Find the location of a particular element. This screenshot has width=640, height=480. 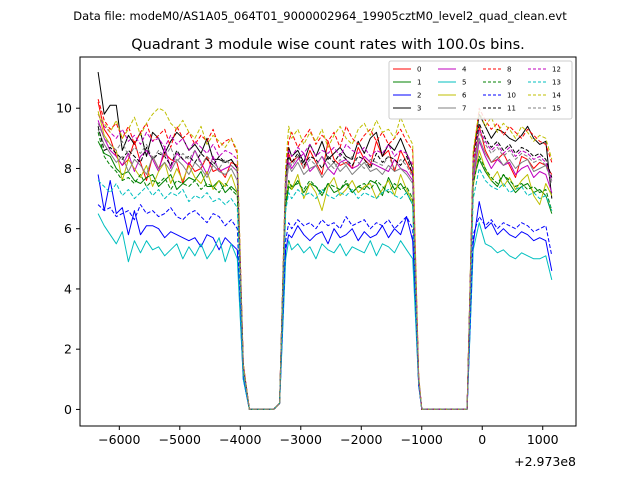

x-tick-label: −6000 is located at coordinates (119, 439).